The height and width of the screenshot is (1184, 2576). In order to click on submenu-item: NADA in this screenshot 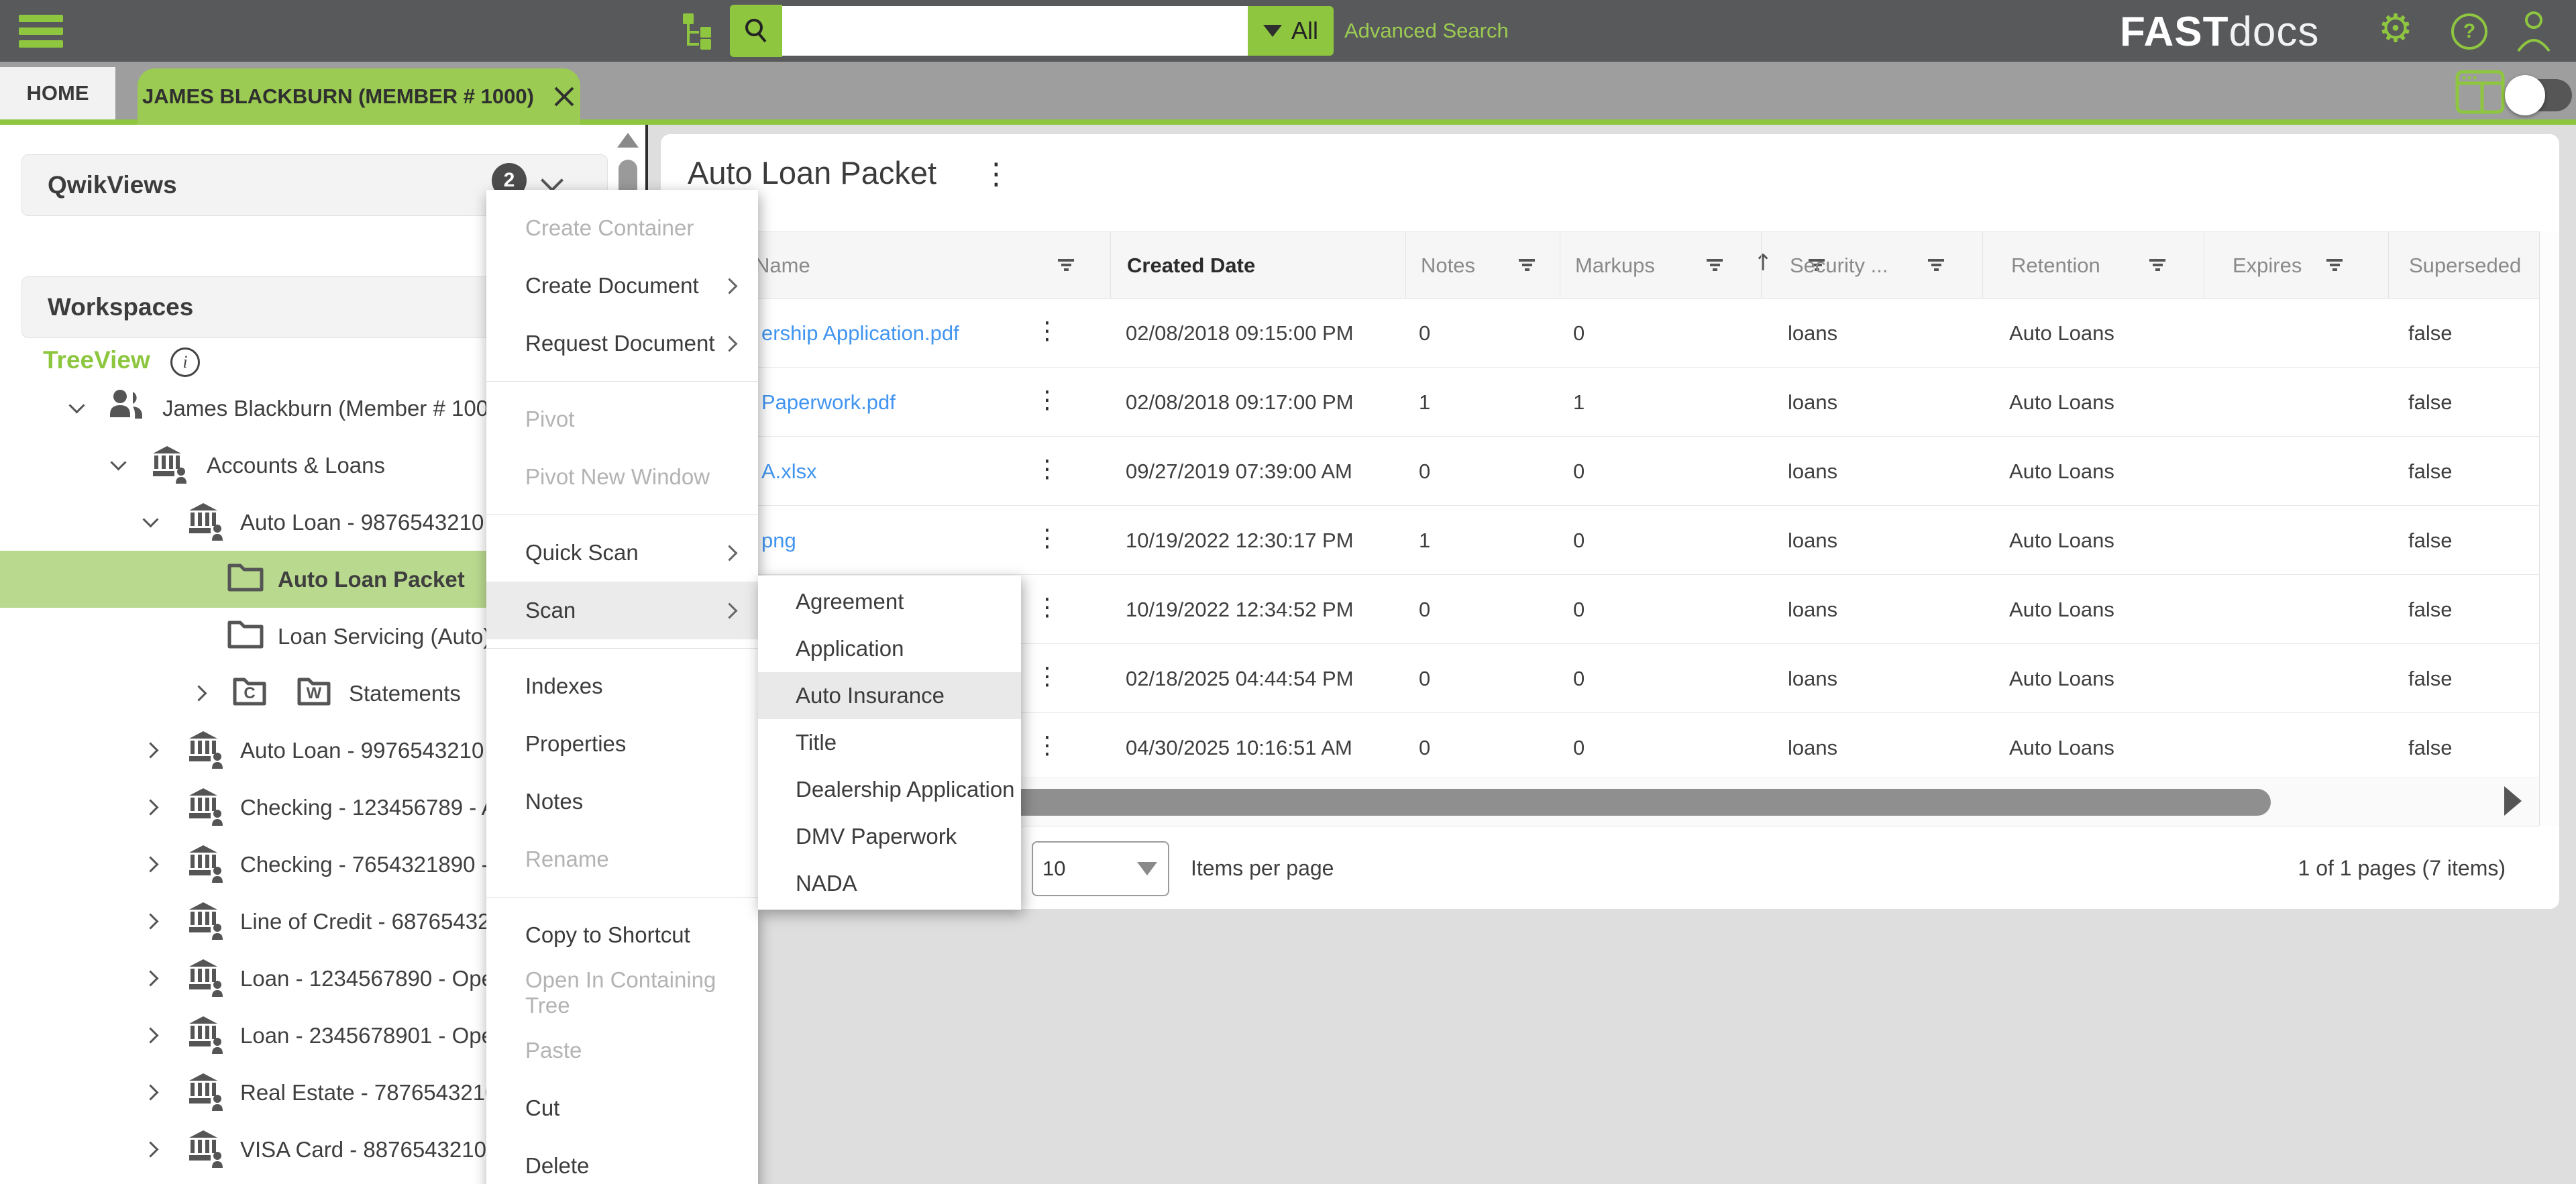, I will do `click(889, 884)`.